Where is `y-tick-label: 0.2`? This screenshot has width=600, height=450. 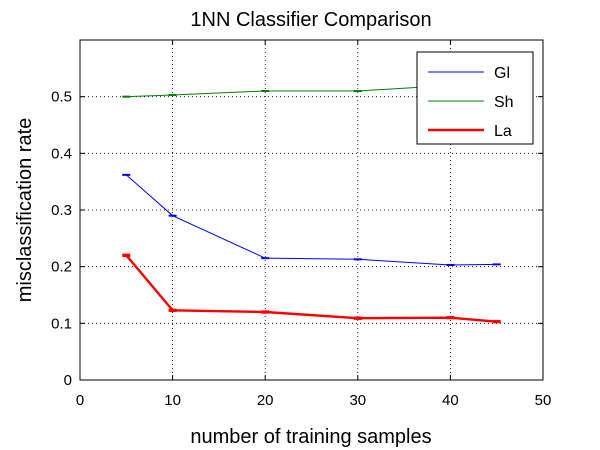
y-tick-label: 0.2 is located at coordinates (61, 267).